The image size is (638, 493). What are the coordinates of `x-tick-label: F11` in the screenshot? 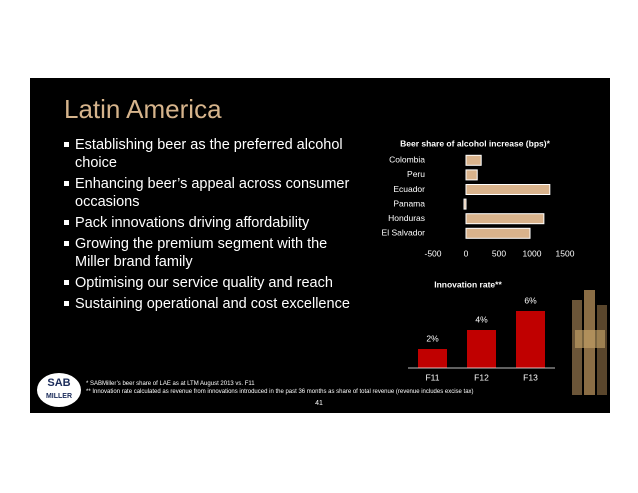 It's located at (432, 377).